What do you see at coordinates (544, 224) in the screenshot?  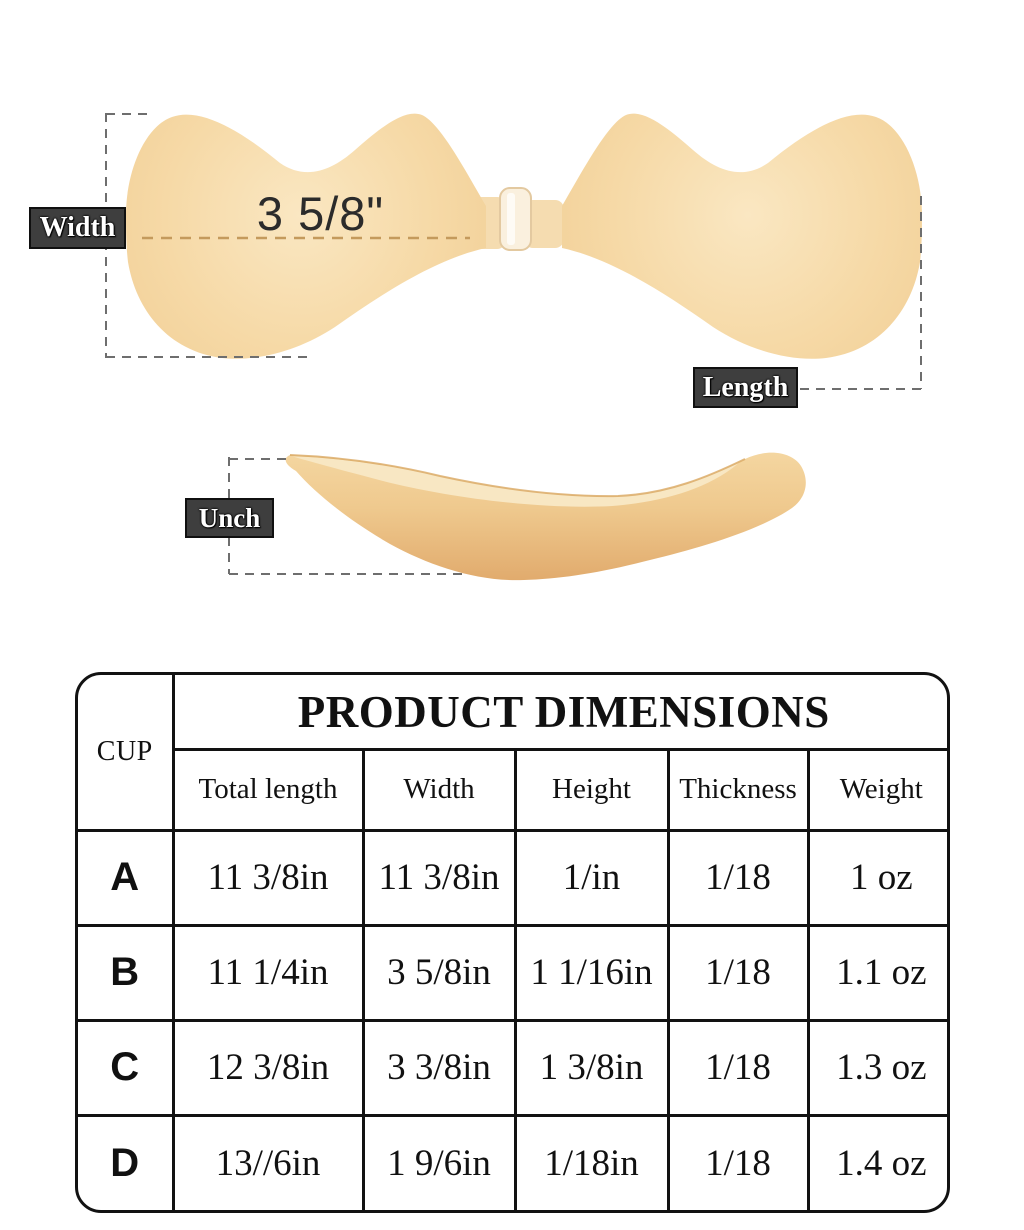 I see `clasp-right-tab` at bounding box center [544, 224].